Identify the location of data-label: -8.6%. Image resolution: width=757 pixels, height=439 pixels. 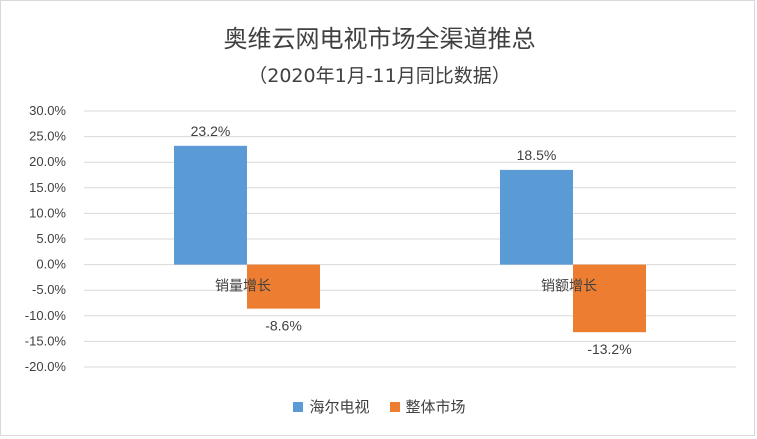
(283, 326).